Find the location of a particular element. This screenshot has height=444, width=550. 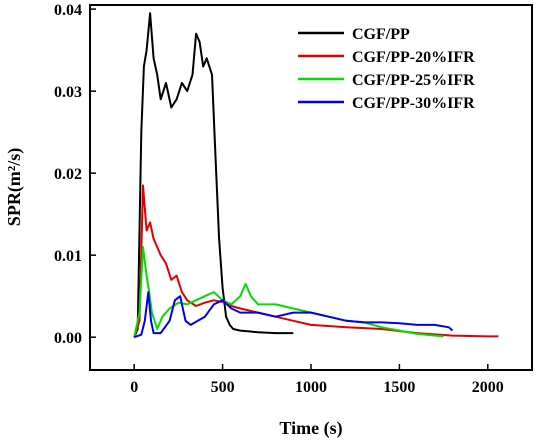

x-tick-label: 500 is located at coordinates (223, 387).